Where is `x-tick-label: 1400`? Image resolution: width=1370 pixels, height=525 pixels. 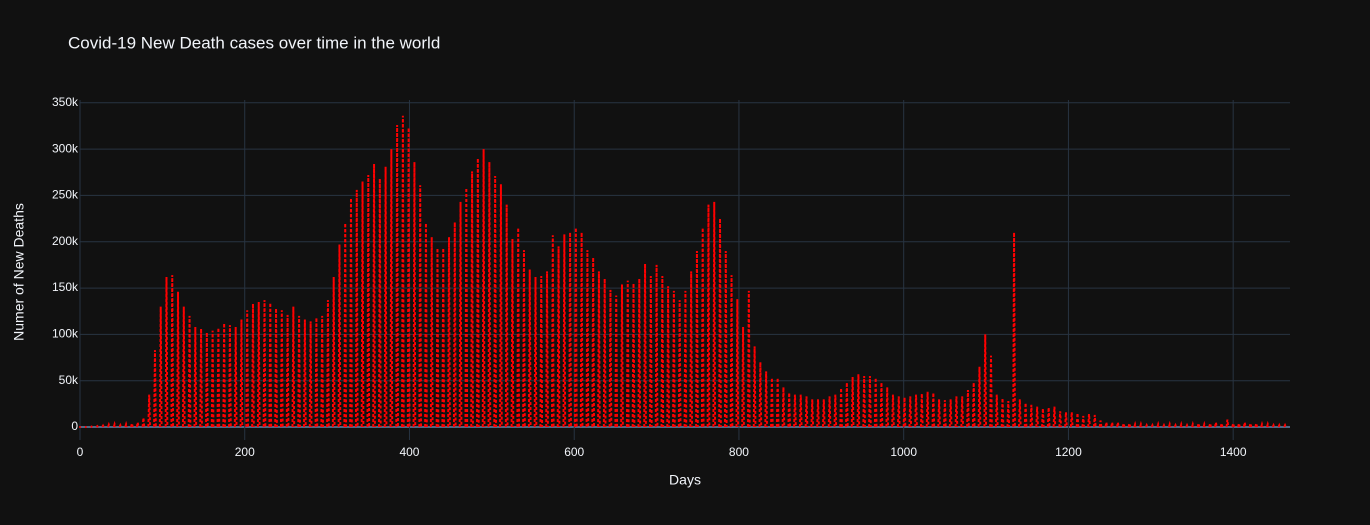
x-tick-label: 1400 is located at coordinates (1233, 452).